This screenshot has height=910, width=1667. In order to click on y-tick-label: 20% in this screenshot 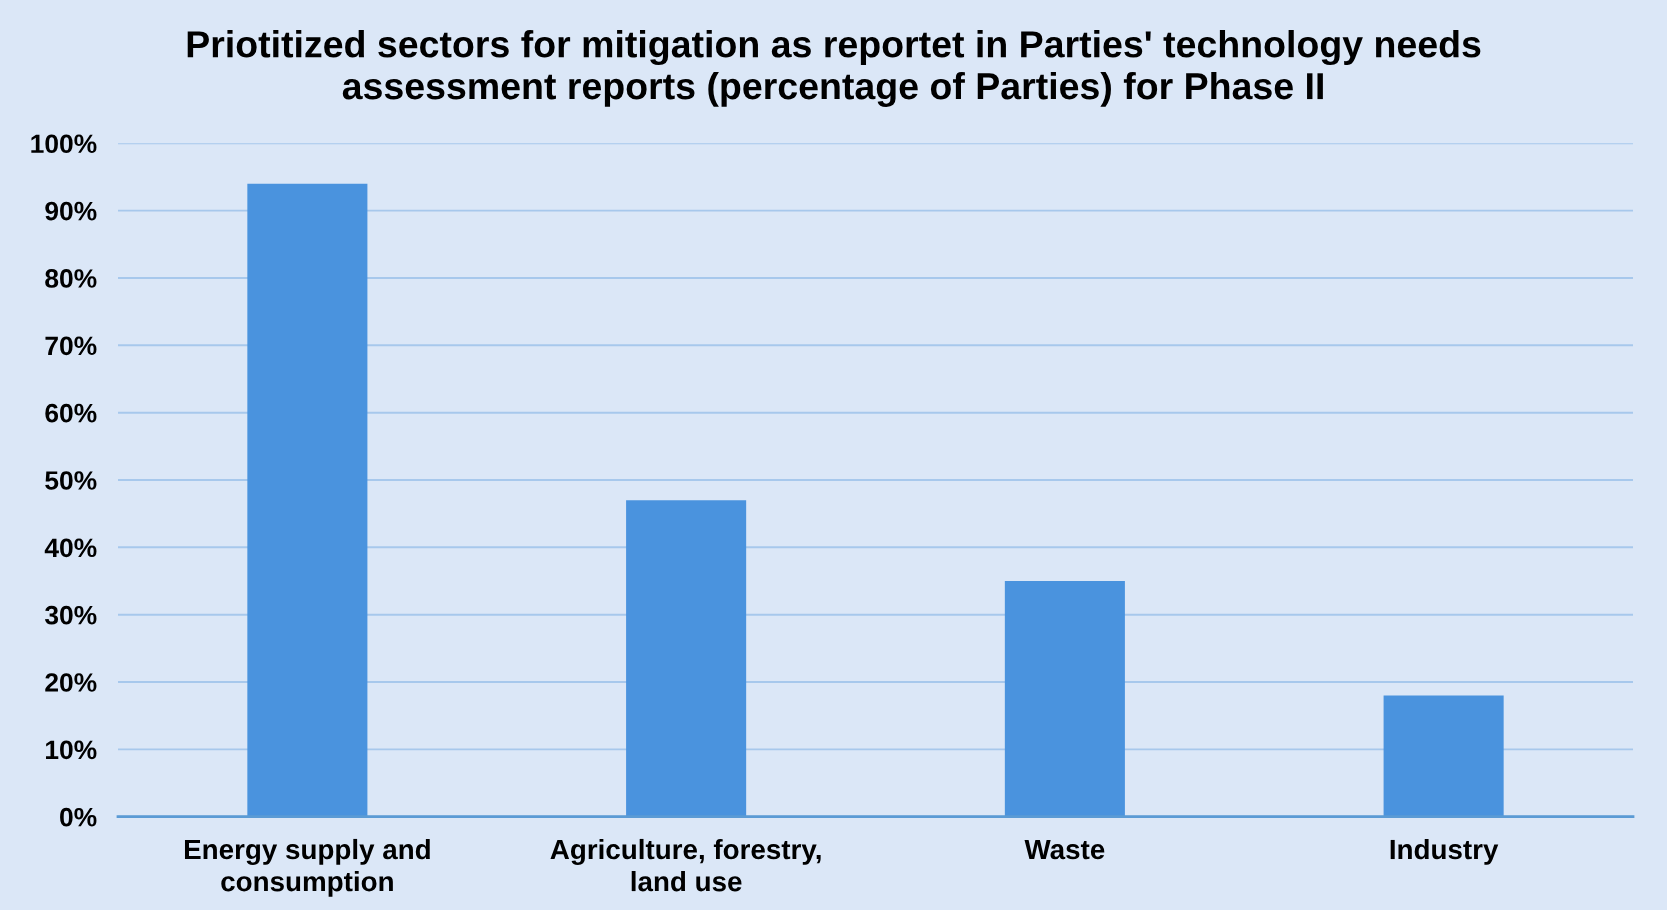, I will do `click(71, 682)`.